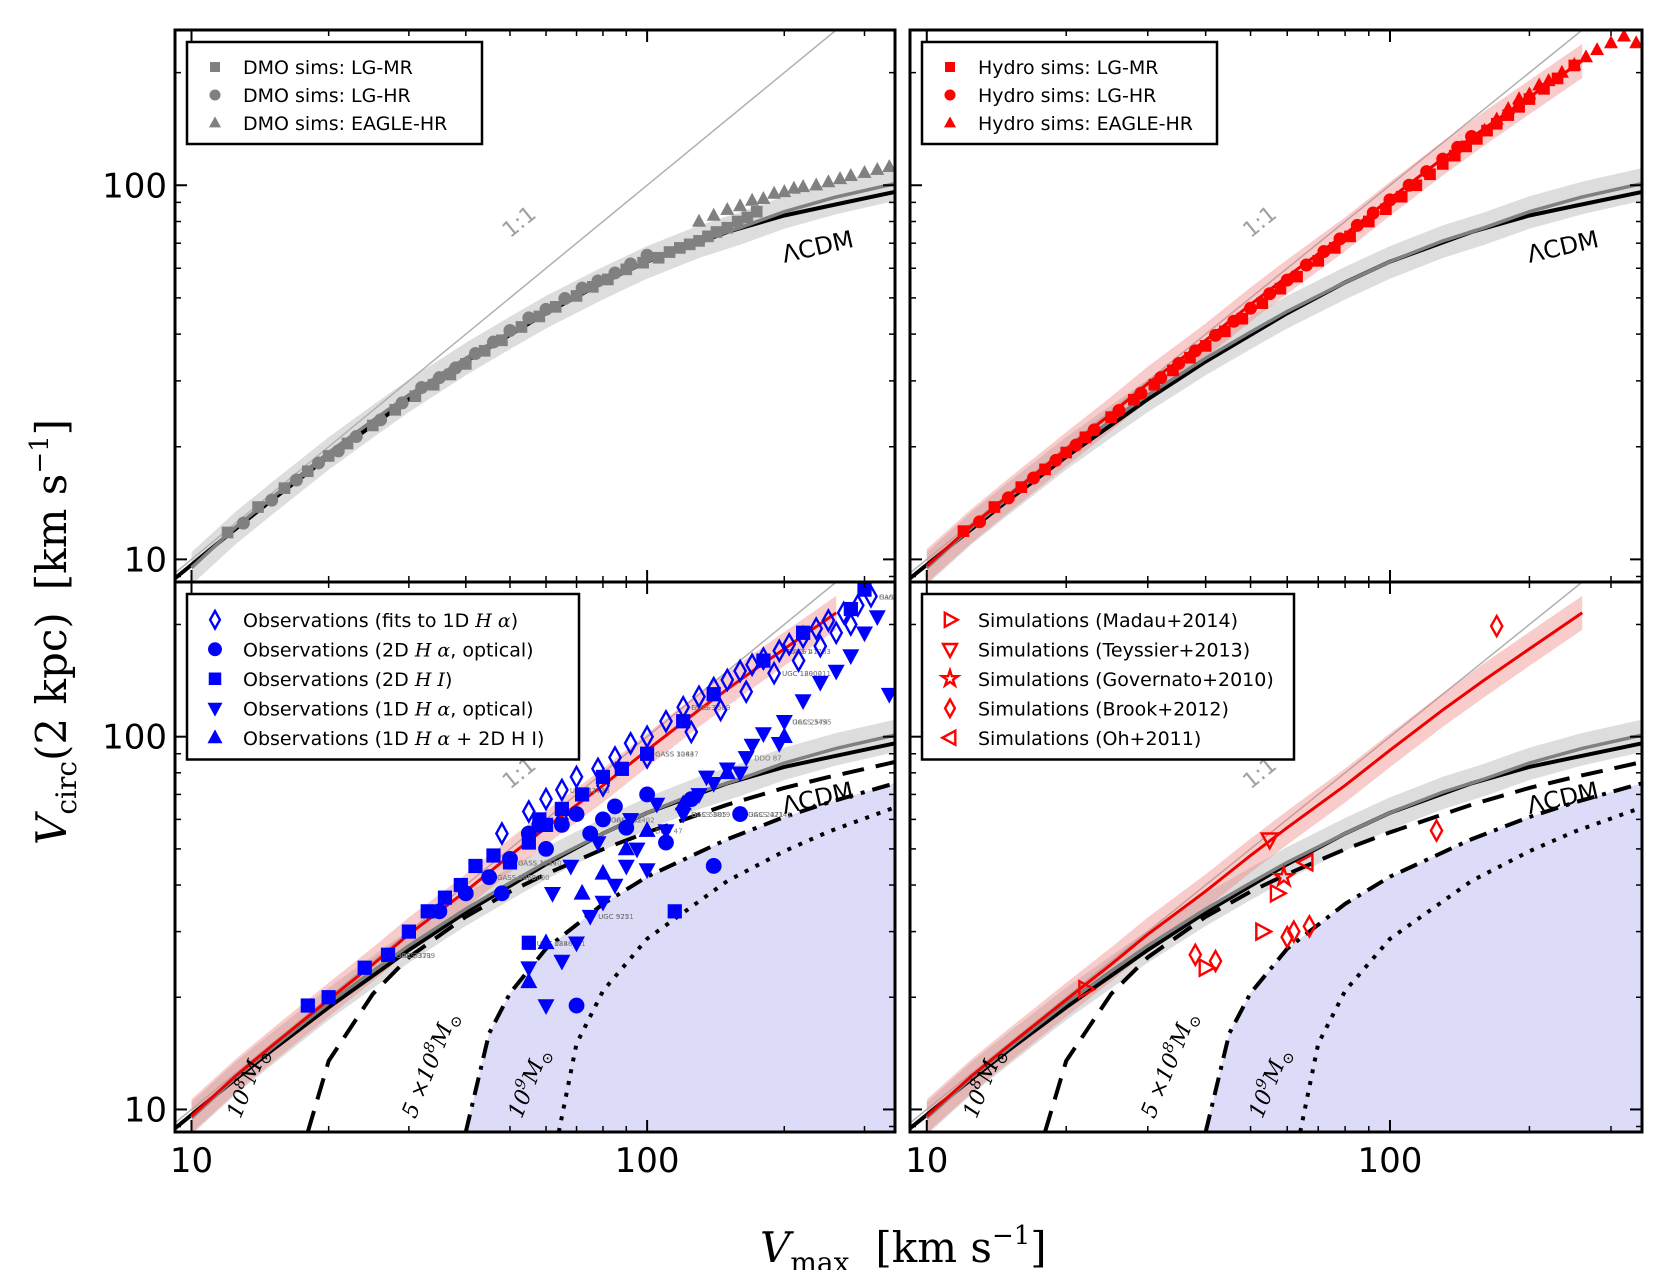  What do you see at coordinates (810, 722) in the screenshot?
I see `galaxy-label: UGC 2574` at bounding box center [810, 722].